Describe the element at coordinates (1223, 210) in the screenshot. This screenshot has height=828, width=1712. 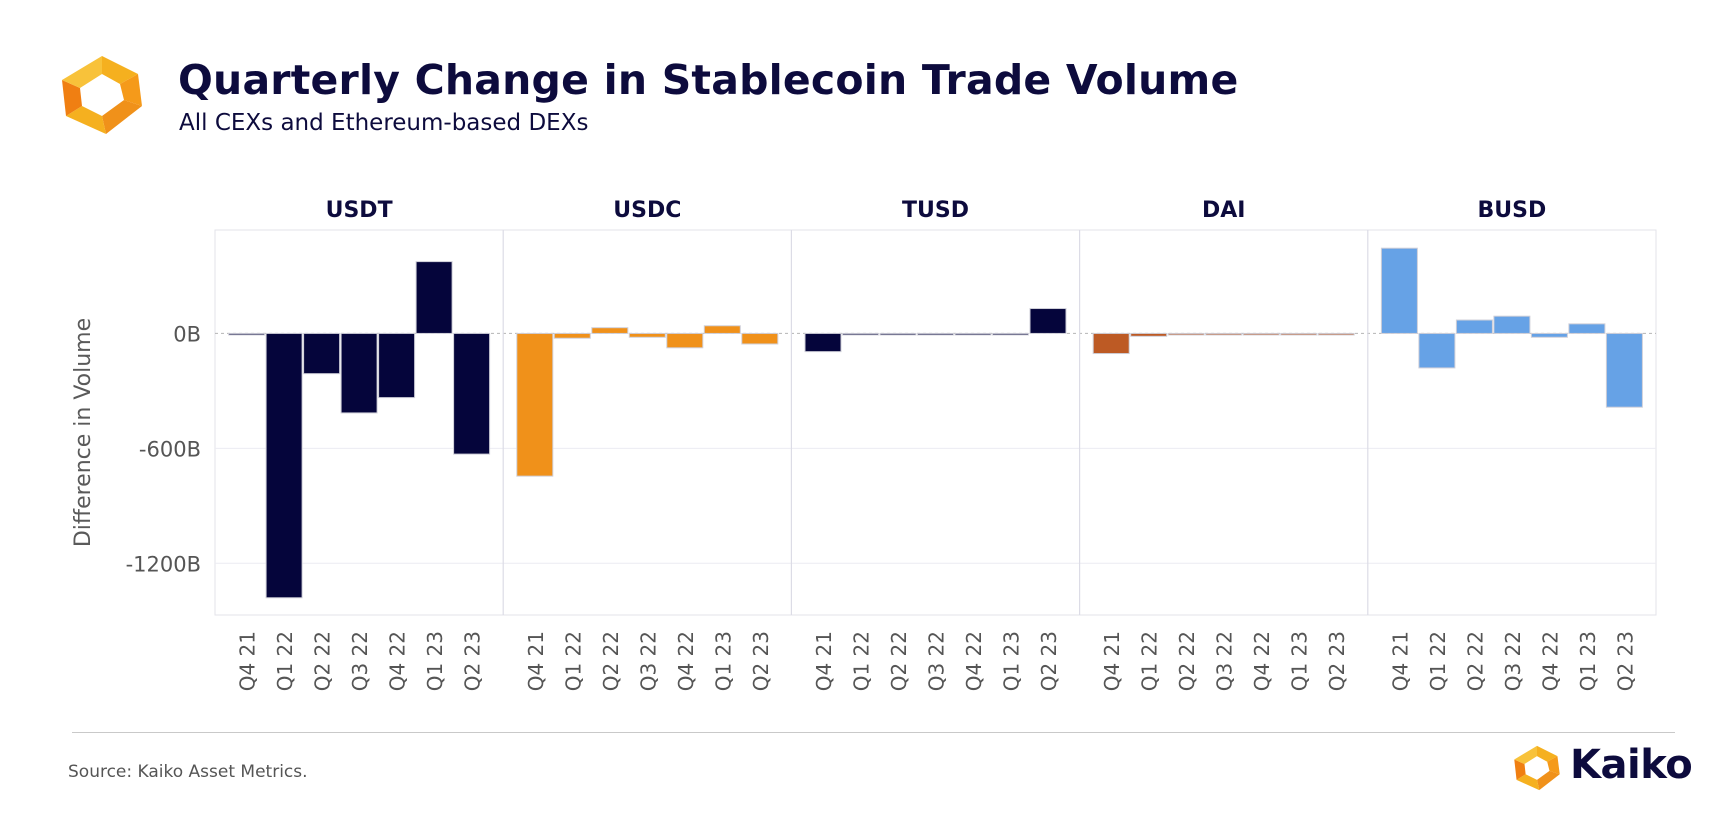
I see `panel-title-dai: DAI` at that location.